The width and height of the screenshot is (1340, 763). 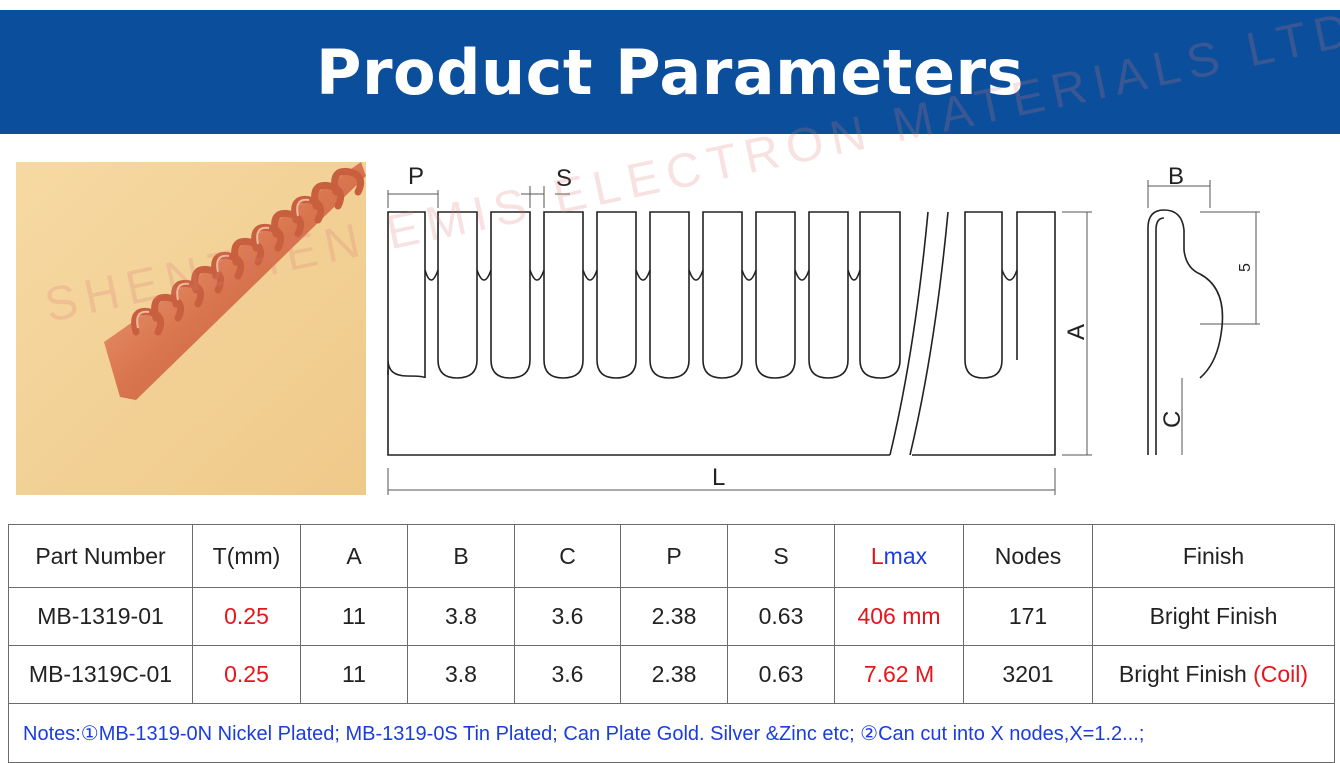 What do you see at coordinates (1176, 176) in the screenshot?
I see `label-b: B` at bounding box center [1176, 176].